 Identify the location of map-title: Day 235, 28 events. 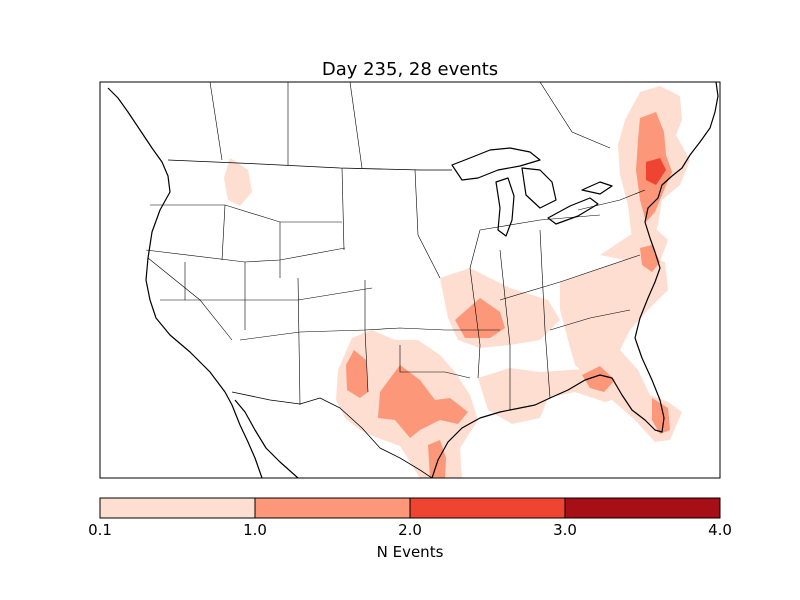
(410, 69).